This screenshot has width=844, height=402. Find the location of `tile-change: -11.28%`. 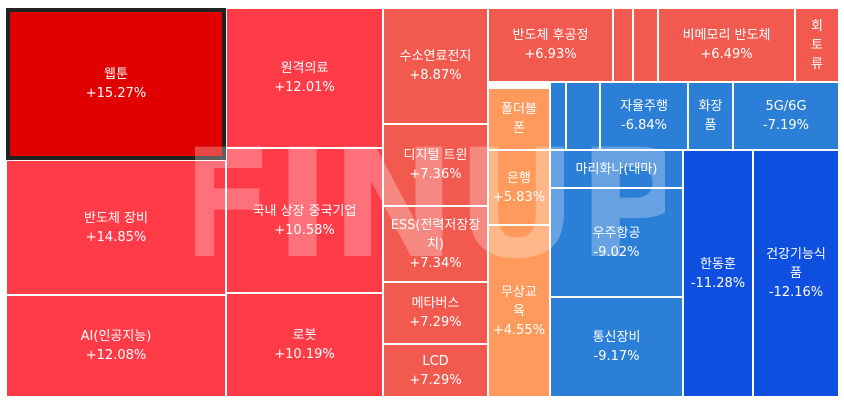

tile-change: -11.28% is located at coordinates (718, 283).